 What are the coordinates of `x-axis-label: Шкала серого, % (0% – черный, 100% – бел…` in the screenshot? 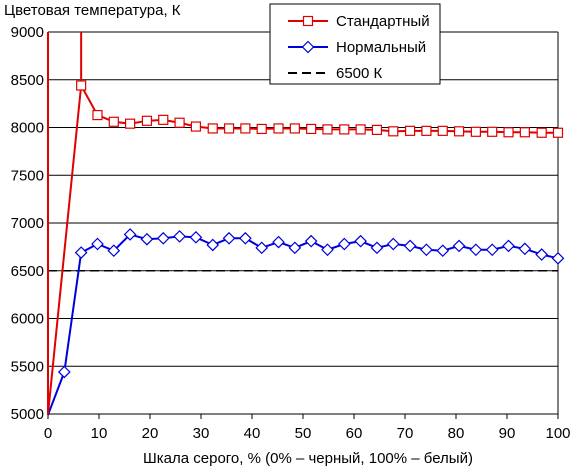 It's located at (308, 458).